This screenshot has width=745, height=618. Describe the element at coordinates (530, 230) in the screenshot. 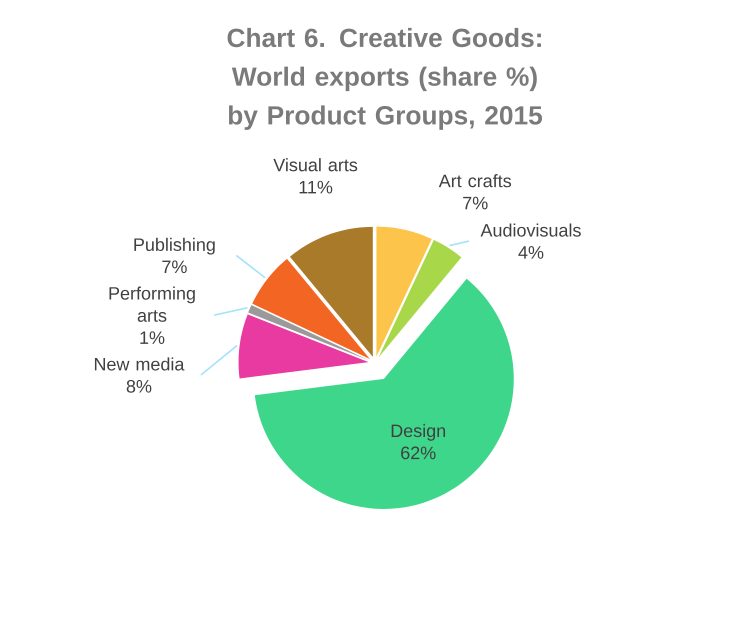

I see `slice-label: Audiovisuals` at that location.